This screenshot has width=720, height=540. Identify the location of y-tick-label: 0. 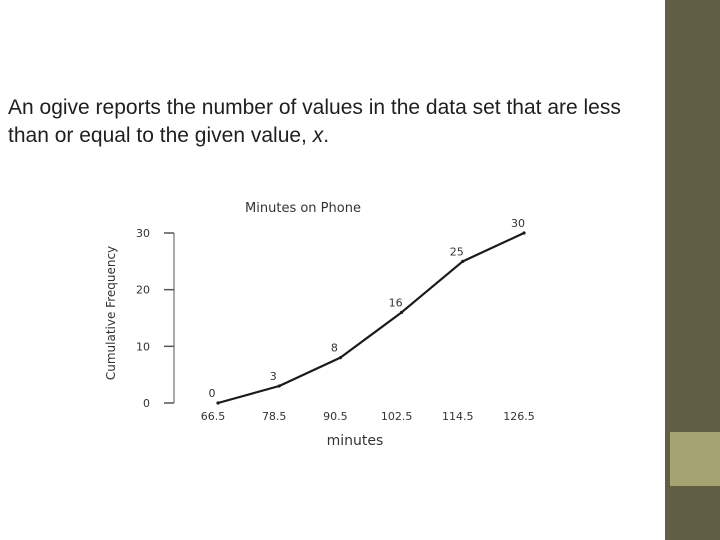
(146, 403).